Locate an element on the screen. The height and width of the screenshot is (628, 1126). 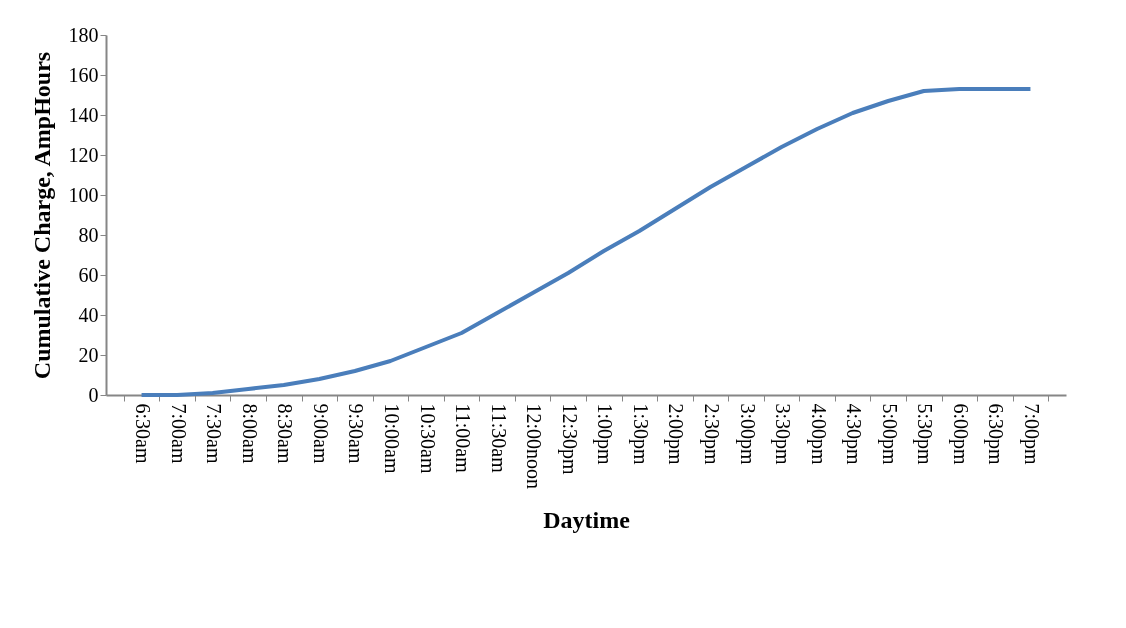
y-tick-label: 40 is located at coordinates (88, 314).